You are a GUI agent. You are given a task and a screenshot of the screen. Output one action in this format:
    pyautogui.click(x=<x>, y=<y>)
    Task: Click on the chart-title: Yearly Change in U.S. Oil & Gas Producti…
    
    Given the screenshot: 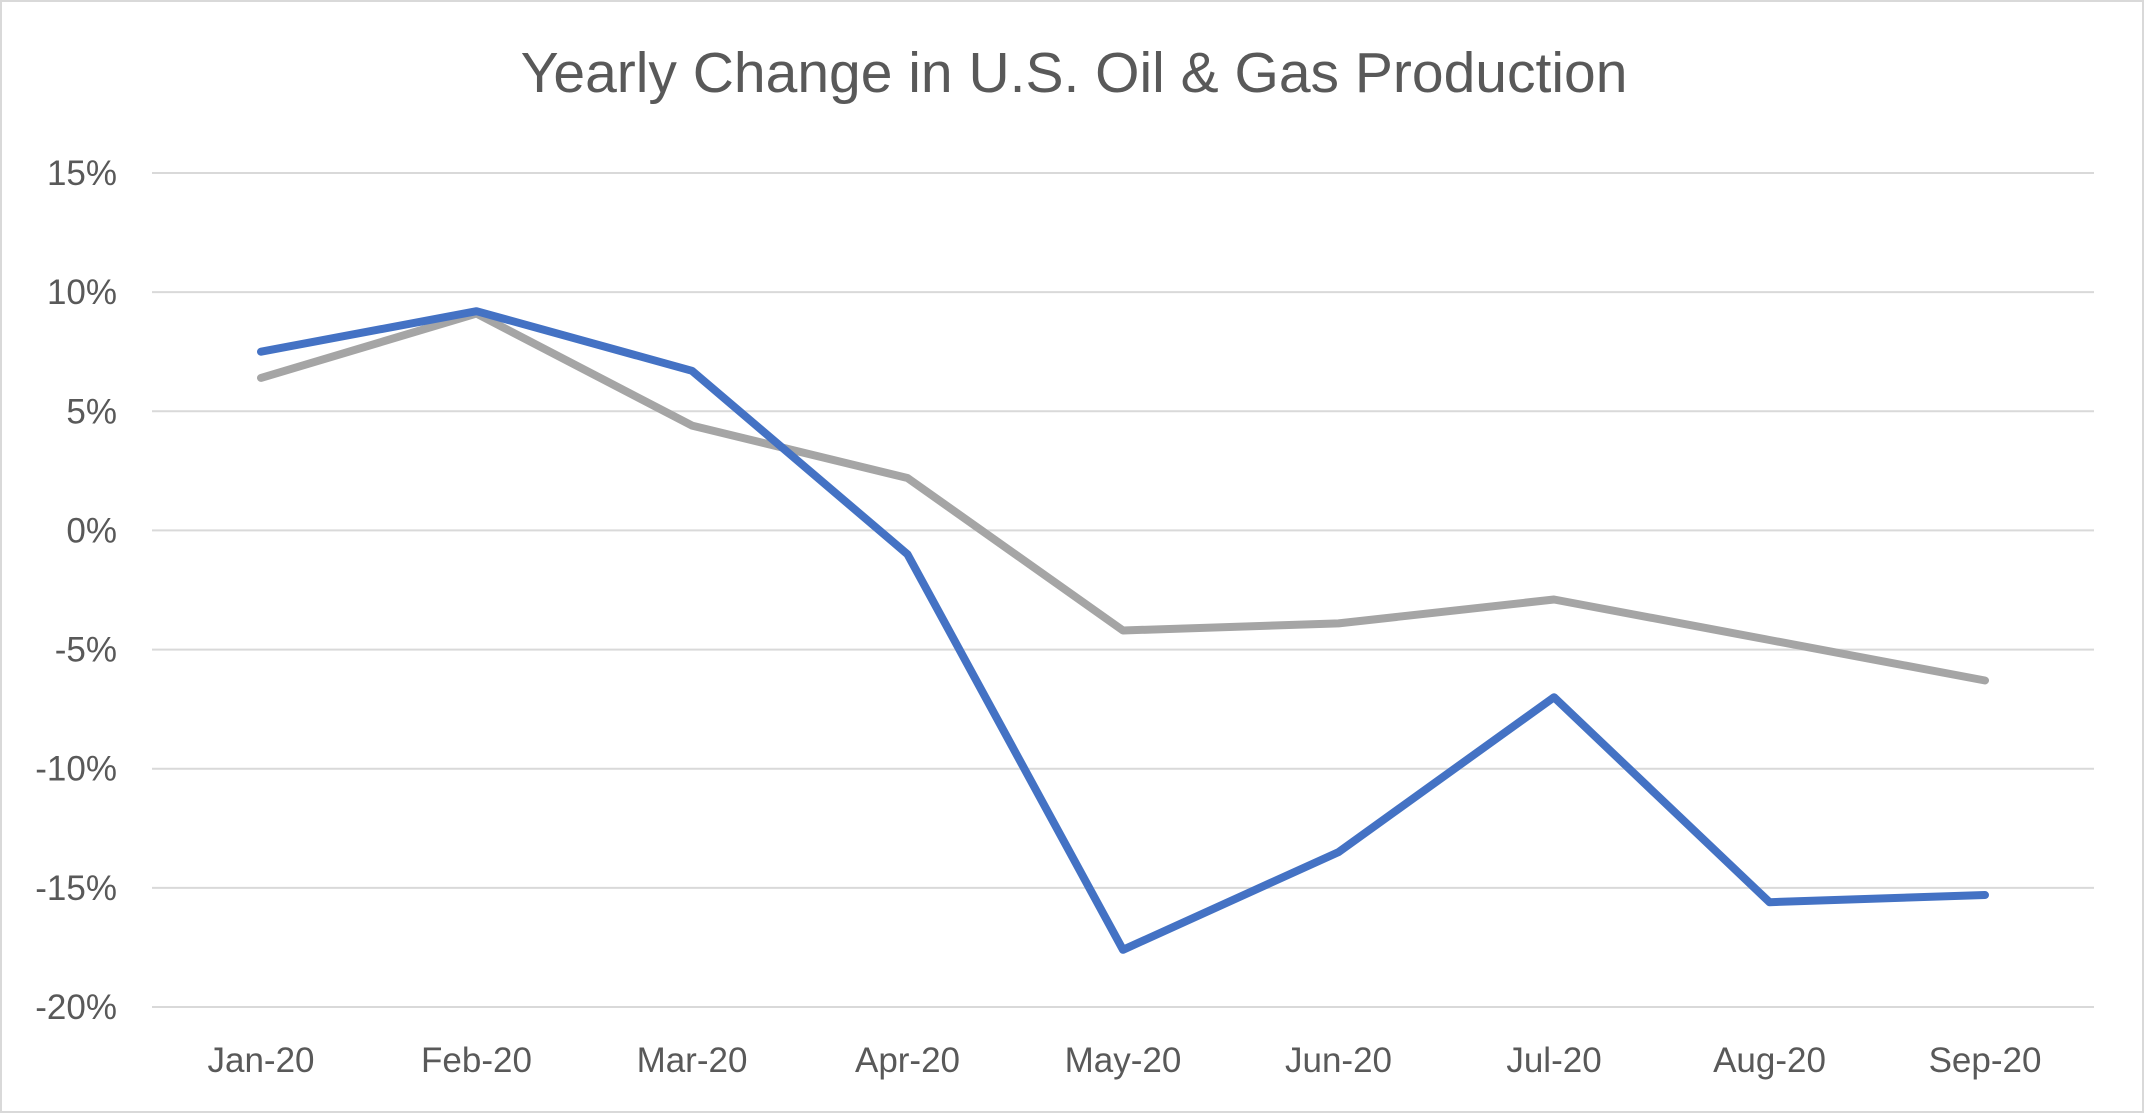 What is the action you would take?
    pyautogui.click(x=1074, y=73)
    